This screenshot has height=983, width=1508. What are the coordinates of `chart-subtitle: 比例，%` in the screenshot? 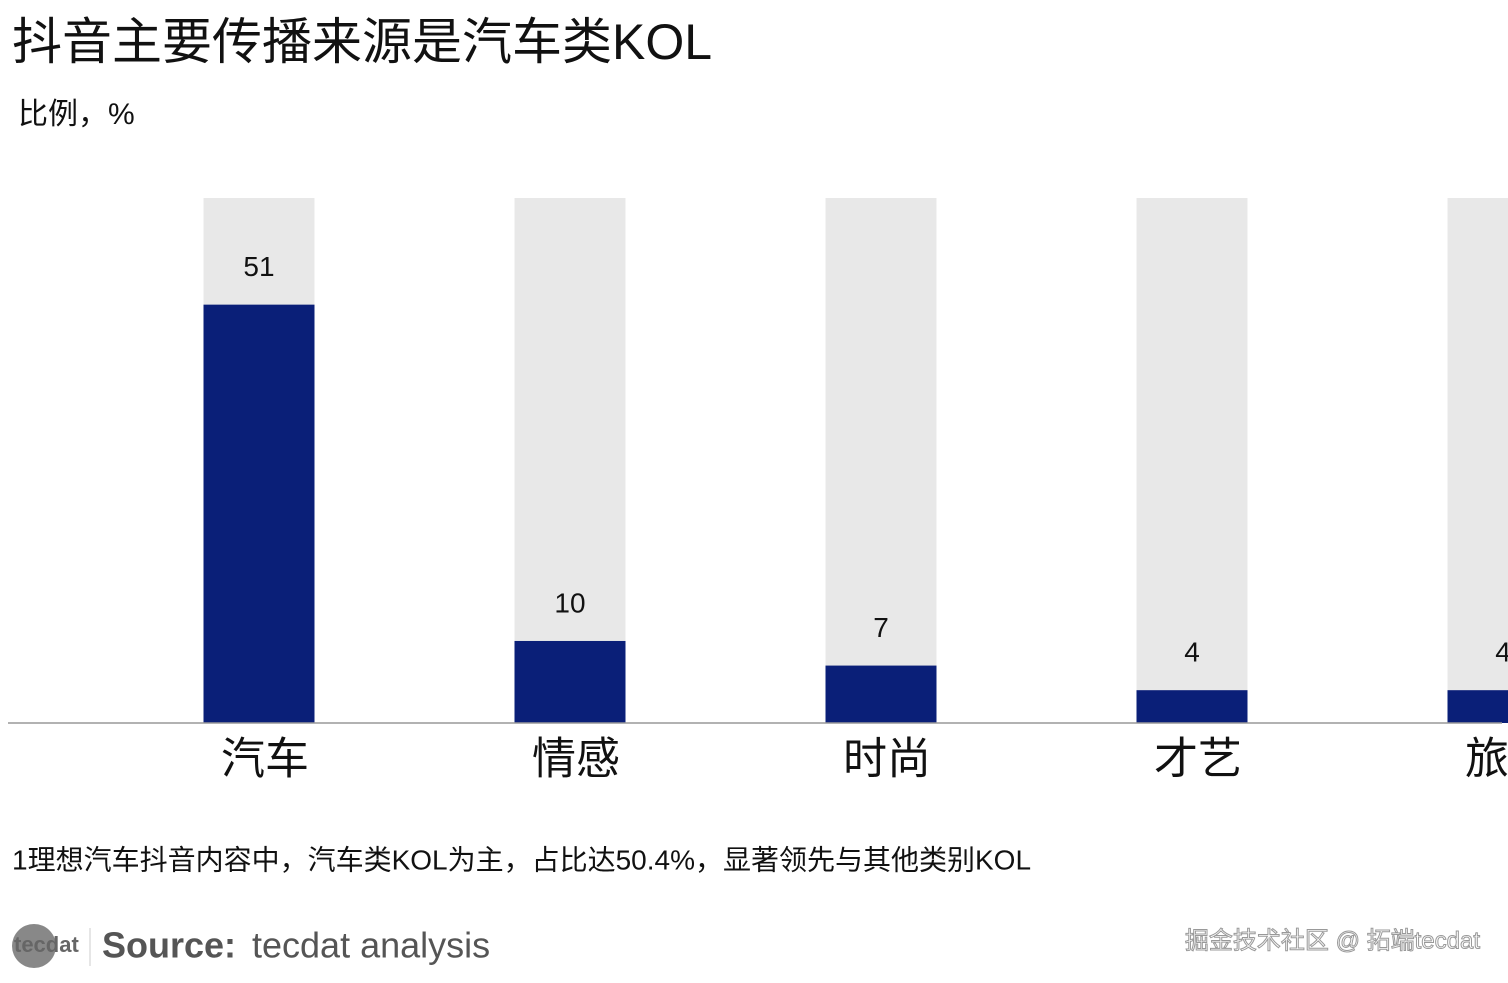 It's located at (76, 114).